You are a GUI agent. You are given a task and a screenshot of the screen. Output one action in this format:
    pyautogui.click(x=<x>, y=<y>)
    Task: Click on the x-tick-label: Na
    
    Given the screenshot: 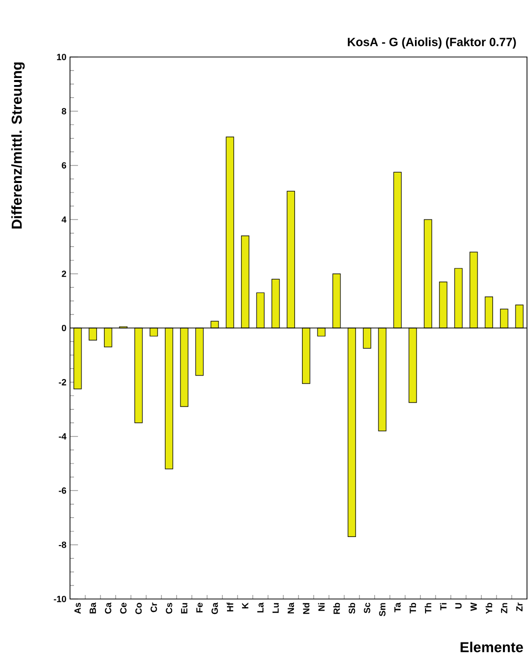 What is the action you would take?
    pyautogui.click(x=291, y=608)
    